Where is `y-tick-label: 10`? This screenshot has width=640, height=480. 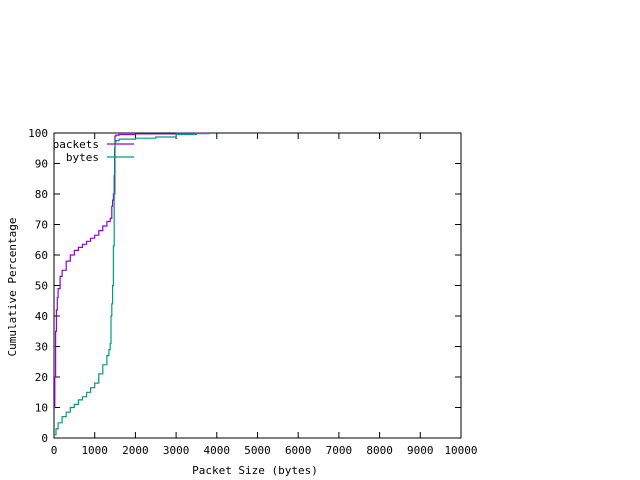
y-tick-label: 10 is located at coordinates (41, 408).